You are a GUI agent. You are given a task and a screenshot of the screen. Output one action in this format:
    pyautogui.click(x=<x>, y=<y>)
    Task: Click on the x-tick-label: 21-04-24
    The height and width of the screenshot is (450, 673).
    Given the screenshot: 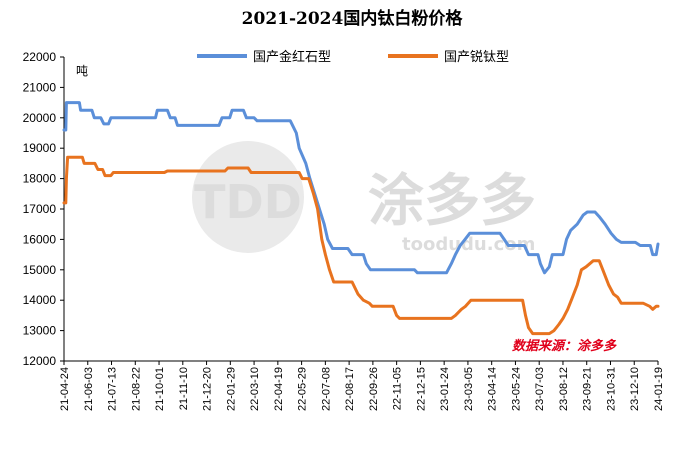 What is the action you would take?
    pyautogui.click(x=65, y=389)
    